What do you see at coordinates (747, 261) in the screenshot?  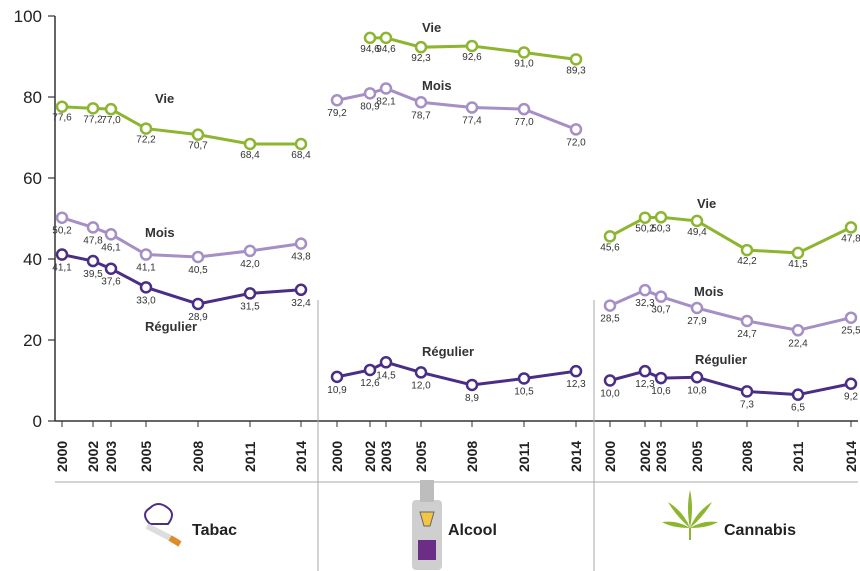 I see `data-label: 42,2` at bounding box center [747, 261].